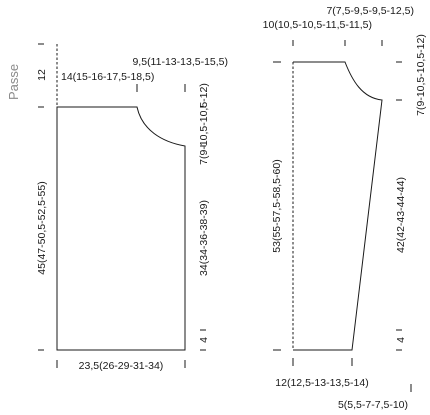 The image size is (430, 415). Describe the element at coordinates (317, 25) in the screenshot. I see `sleeve-top-width: 10(10,5-10,5-11,5-11,5)` at that location.